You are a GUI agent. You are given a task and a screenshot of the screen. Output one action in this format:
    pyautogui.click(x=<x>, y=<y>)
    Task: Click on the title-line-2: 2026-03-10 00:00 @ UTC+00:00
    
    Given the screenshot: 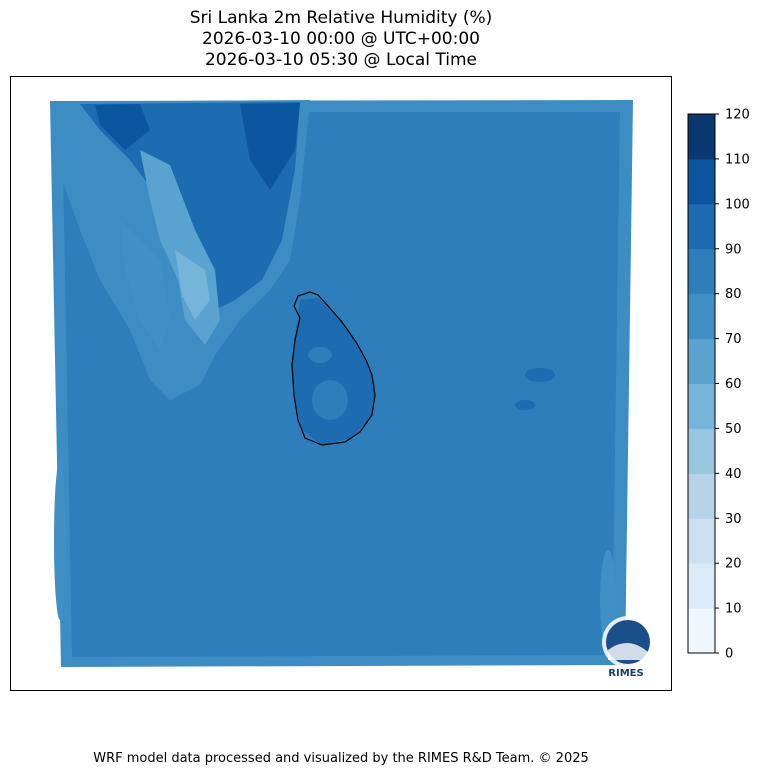 What is the action you would take?
    pyautogui.click(x=341, y=39)
    